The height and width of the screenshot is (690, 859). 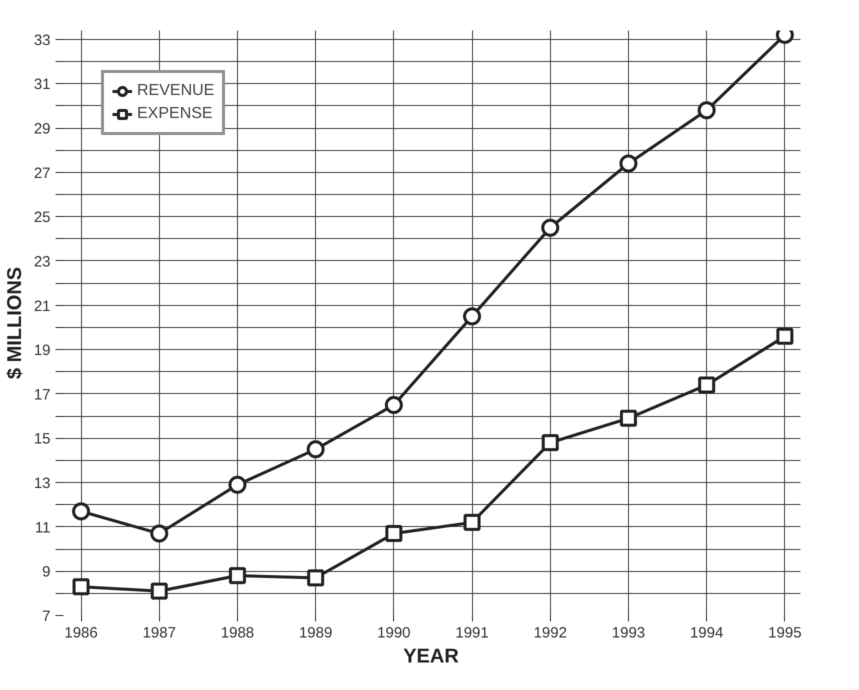 What do you see at coordinates (42, 483) in the screenshot?
I see `y-tick-label: 13` at bounding box center [42, 483].